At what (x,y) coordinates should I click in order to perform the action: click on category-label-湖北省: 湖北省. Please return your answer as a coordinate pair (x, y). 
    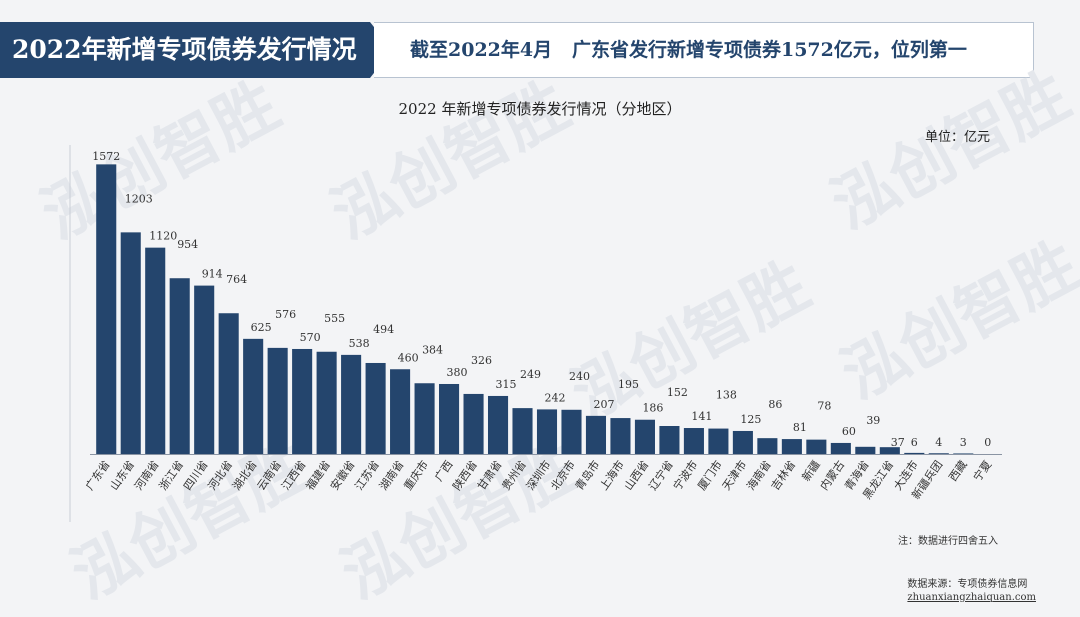
    Looking at the image, I should click on (245, 475).